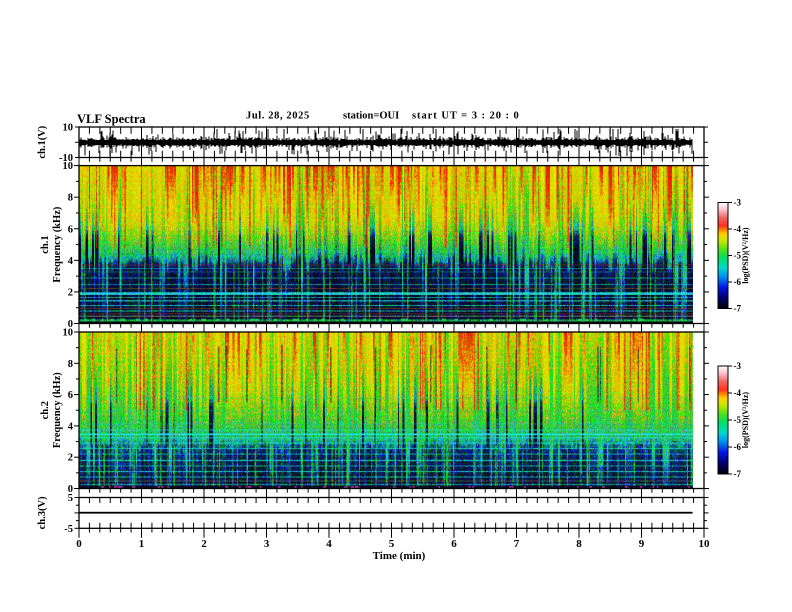 Image resolution: width=792 pixels, height=612 pixels. Describe the element at coordinates (466, 116) in the screenshot. I see `svg-text: start UT = 3 : 20 : 0` at that location.